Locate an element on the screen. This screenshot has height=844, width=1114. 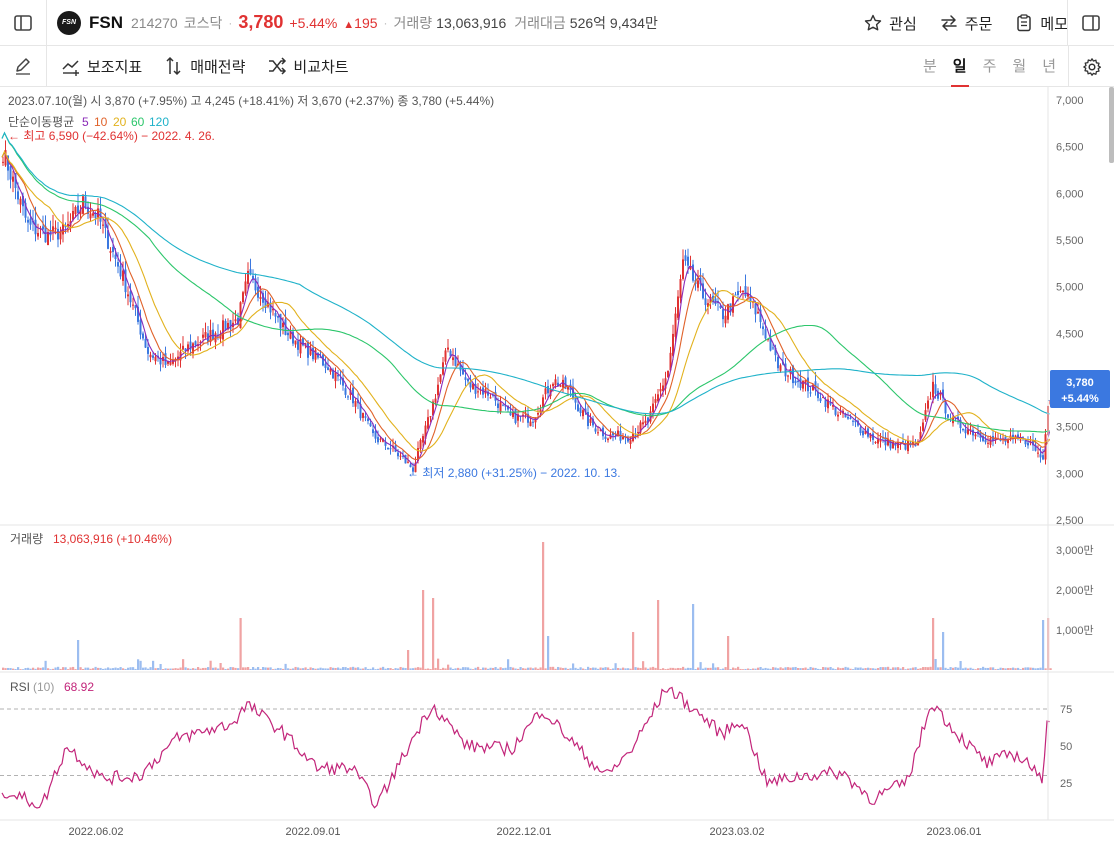
tab-year: 년 is located at coordinates (1049, 66).